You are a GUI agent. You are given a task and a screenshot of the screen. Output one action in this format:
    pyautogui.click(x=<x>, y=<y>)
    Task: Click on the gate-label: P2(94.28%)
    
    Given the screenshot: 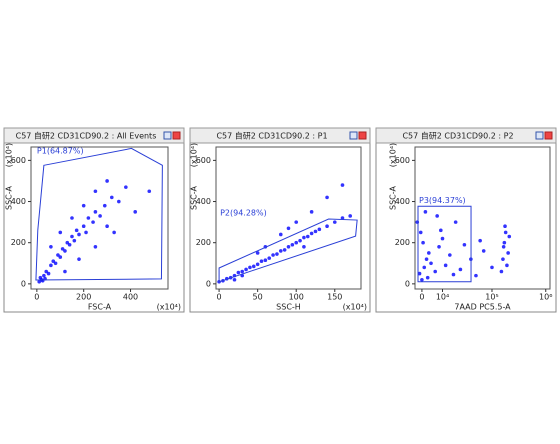 What is the action you would take?
    pyautogui.click(x=243, y=213)
    